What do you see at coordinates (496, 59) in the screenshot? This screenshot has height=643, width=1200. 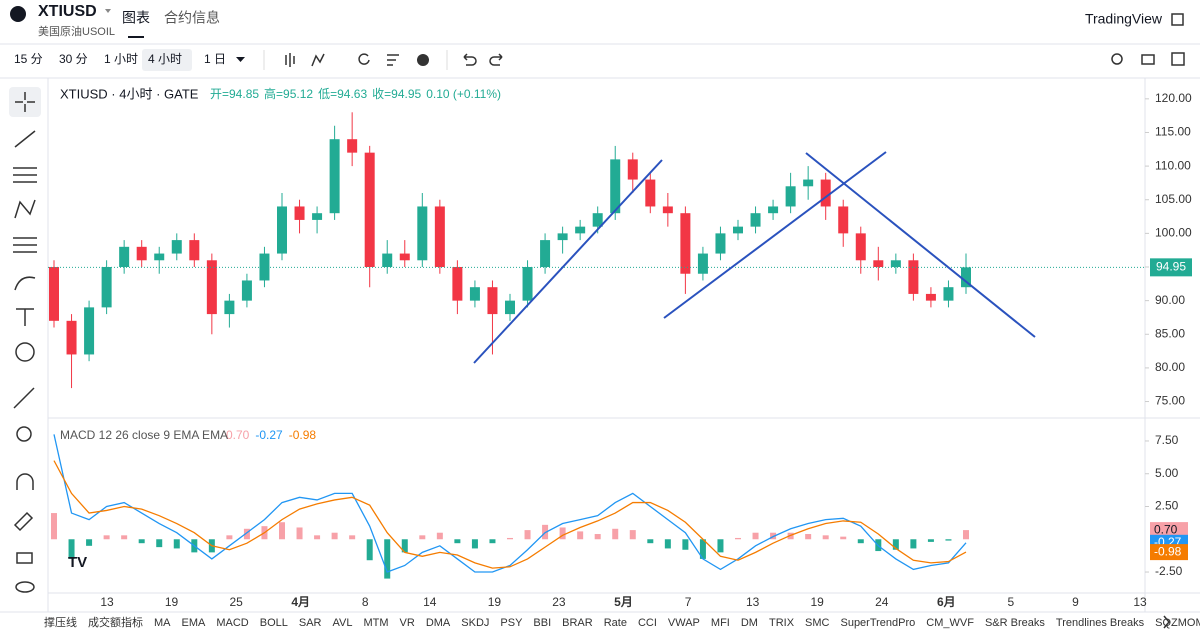 I see `redo-icon` at bounding box center [496, 59].